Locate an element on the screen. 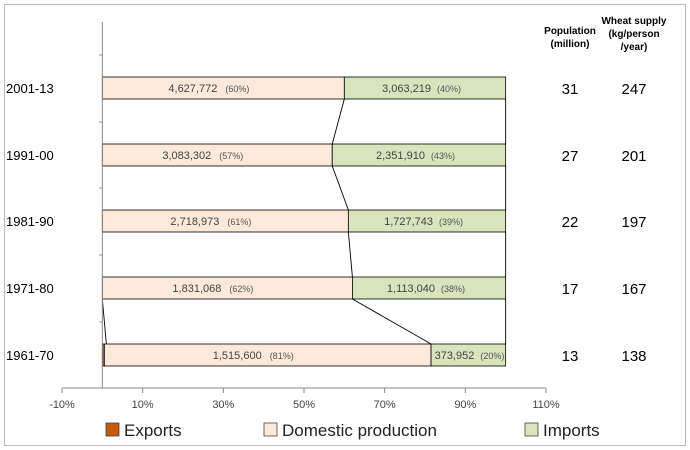 This screenshot has width=690, height=450. category-label: 1991-00 is located at coordinates (30, 155).